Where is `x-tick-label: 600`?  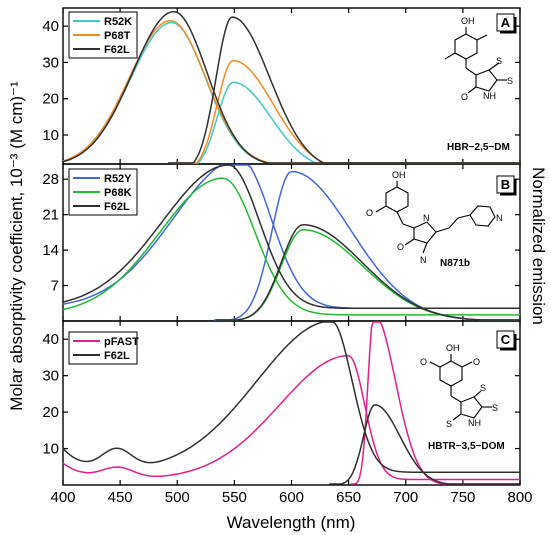
x-tick-label: 600 is located at coordinates (291, 497).